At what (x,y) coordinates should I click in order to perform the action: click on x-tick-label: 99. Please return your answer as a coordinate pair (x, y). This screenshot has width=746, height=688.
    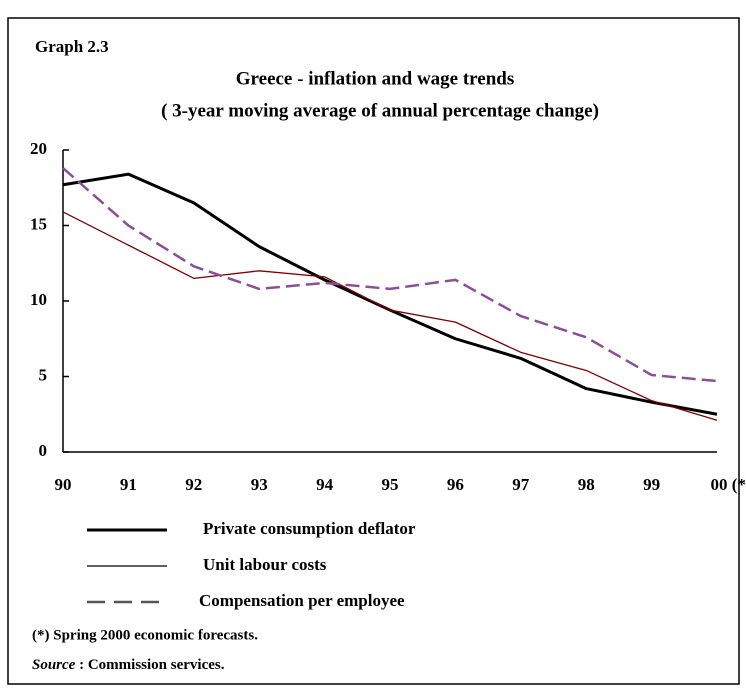
    Looking at the image, I should click on (651, 484).